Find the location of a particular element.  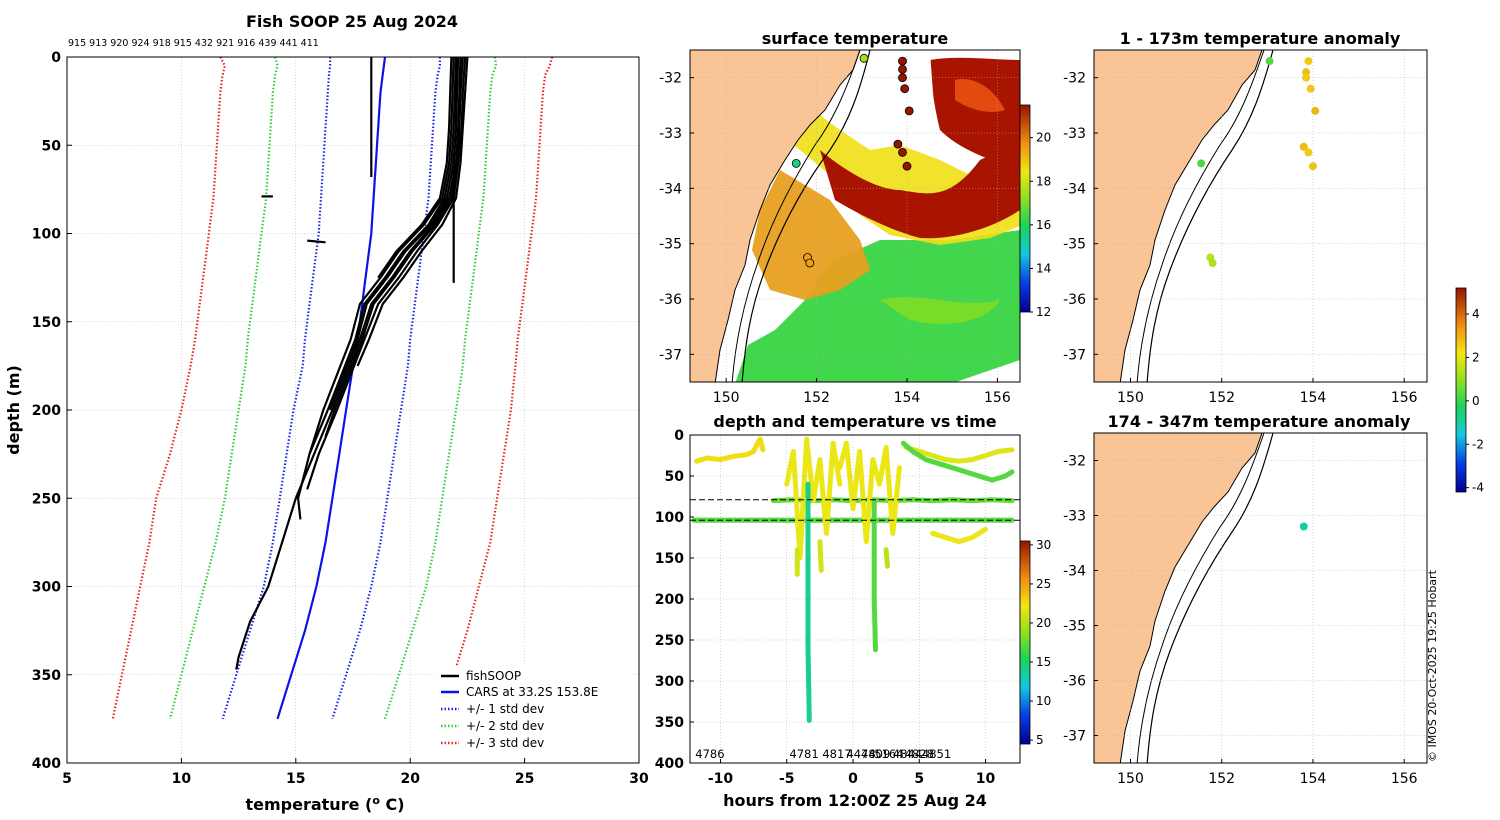

anomaly-colorbar-group: -4 -2 0 2 4 is located at coordinates (1469, 391).